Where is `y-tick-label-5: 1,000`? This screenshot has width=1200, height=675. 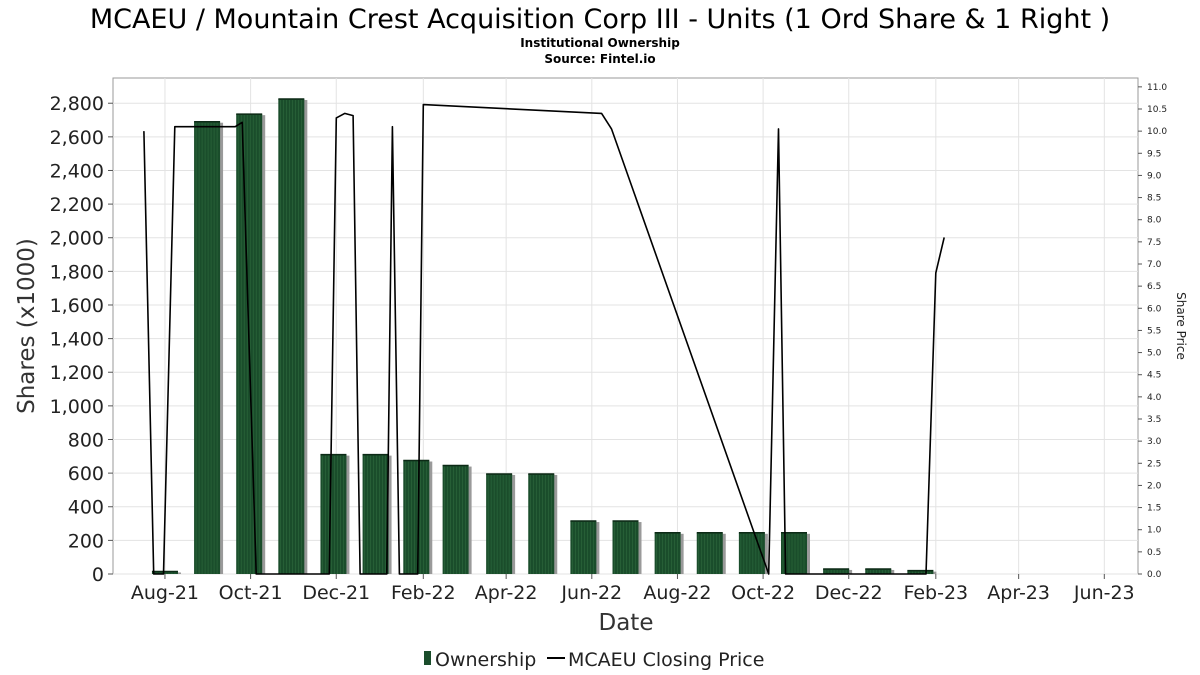 y-tick-label-5: 1,000 is located at coordinates (77, 407).